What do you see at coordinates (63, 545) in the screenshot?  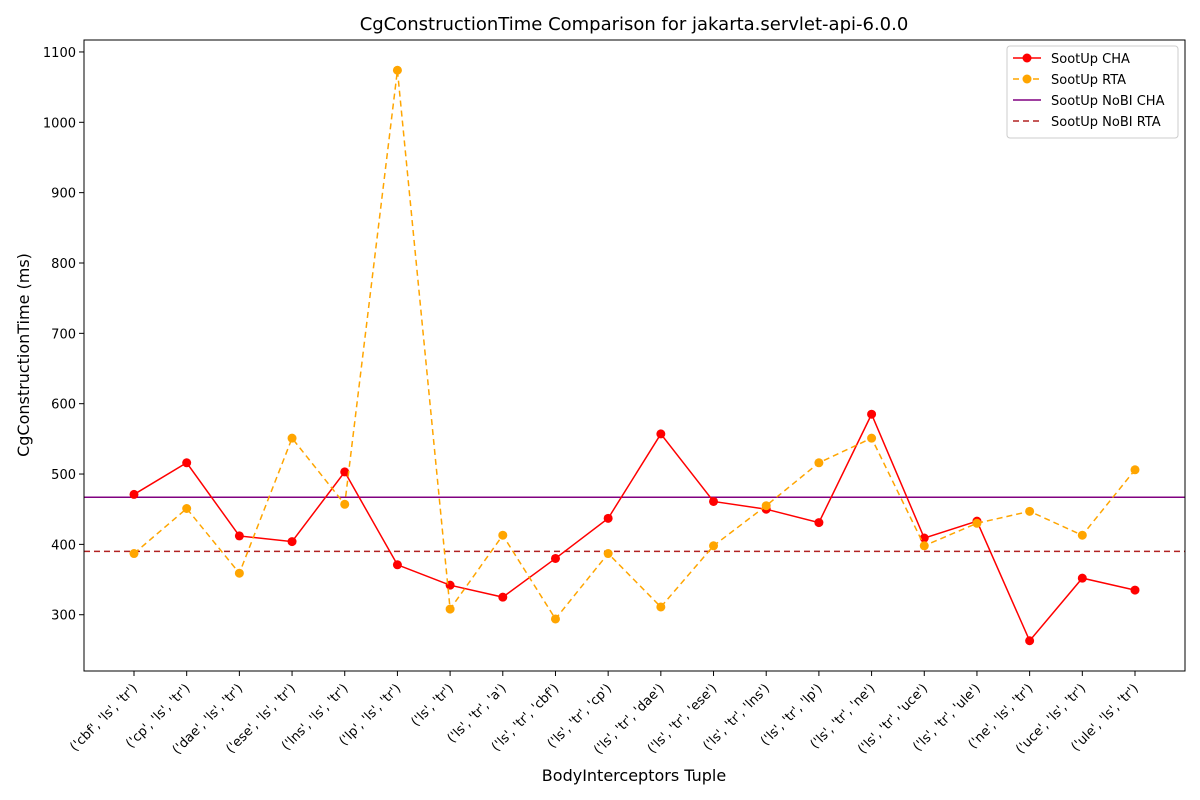 I see `y-tick-label: 400` at bounding box center [63, 545].